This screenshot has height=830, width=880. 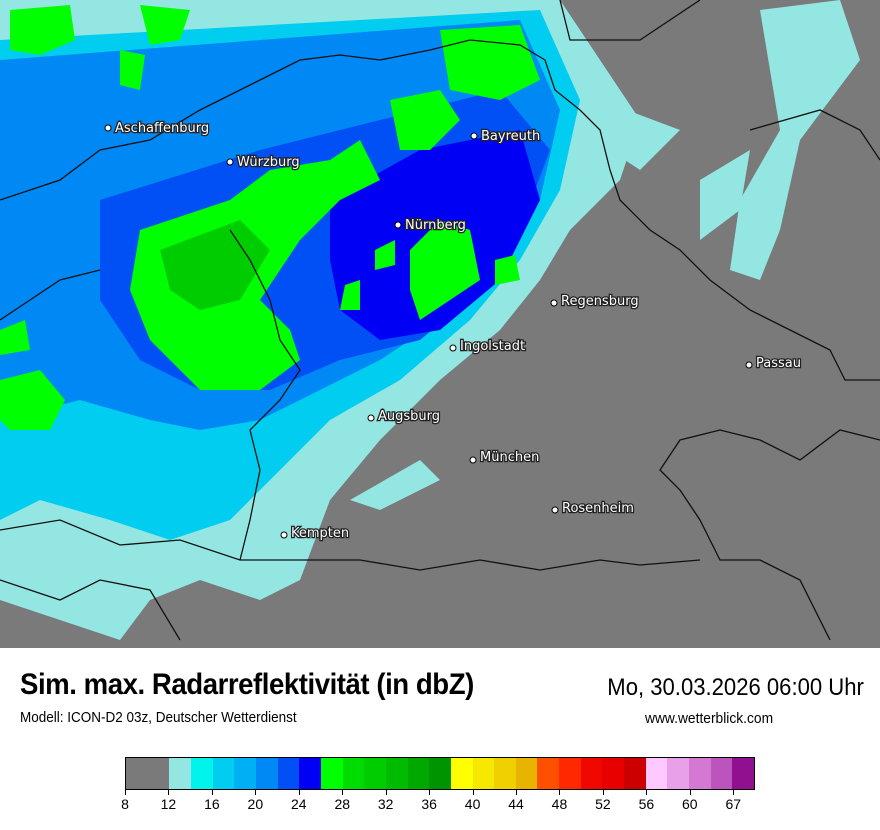 I want to click on svg-text: Aschaffenburg, so click(x=162, y=128).